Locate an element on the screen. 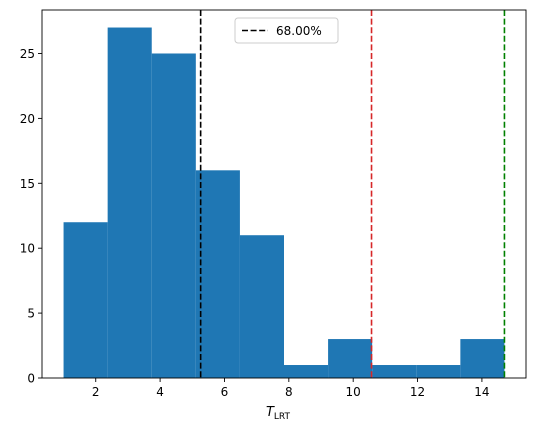  x-axis-label-main: T is located at coordinates (270, 412).